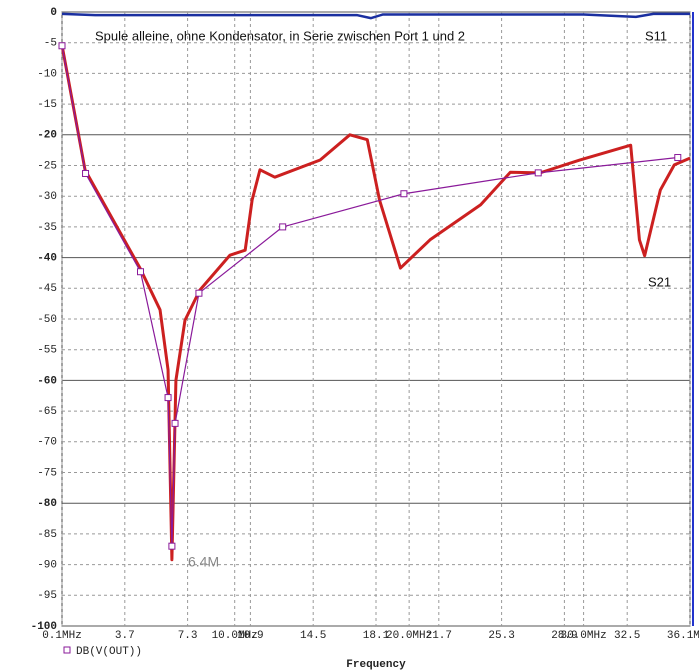 The height and width of the screenshot is (672, 699). Describe the element at coordinates (67, 650) in the screenshot. I see `legend-icon` at that location.